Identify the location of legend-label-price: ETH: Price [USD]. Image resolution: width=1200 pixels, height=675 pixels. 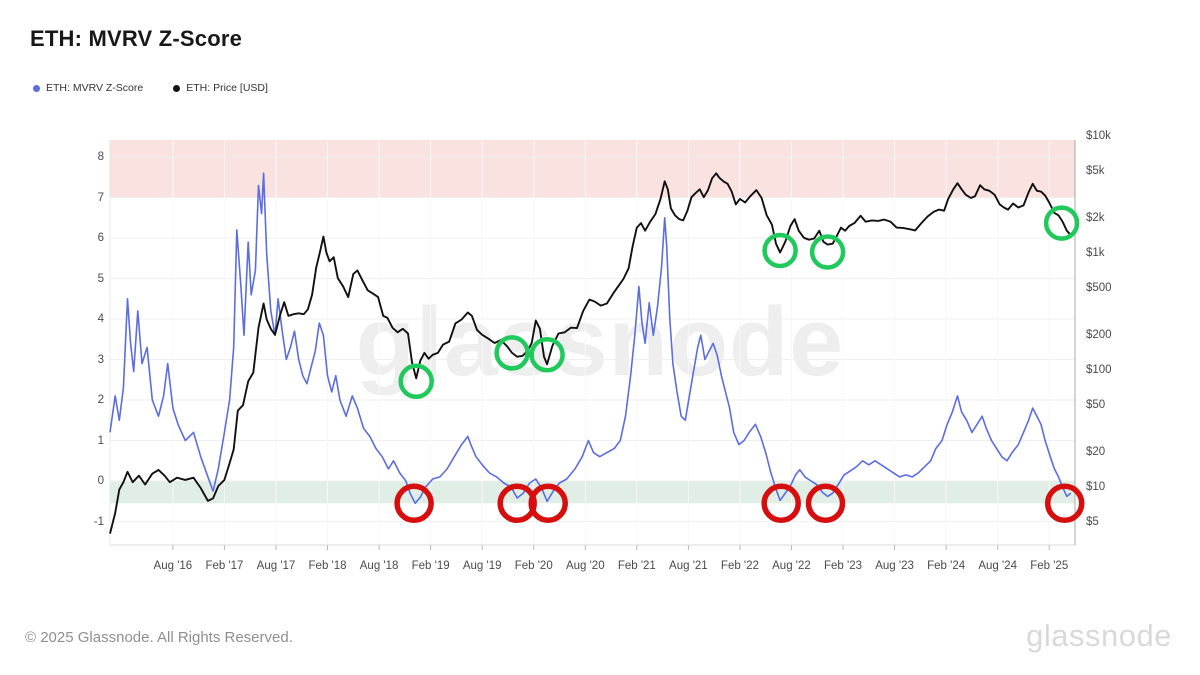
(227, 88).